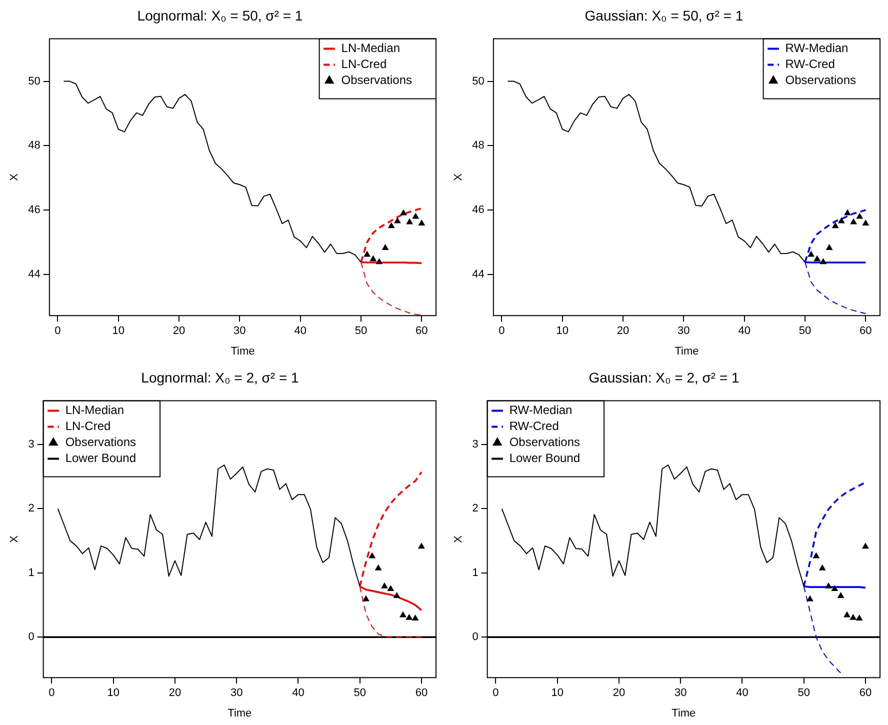 The image size is (888, 725). Describe the element at coordinates (664, 15) in the screenshot. I see `chart-title: Gaussian: X₀ = 50, σ² = 1` at that location.